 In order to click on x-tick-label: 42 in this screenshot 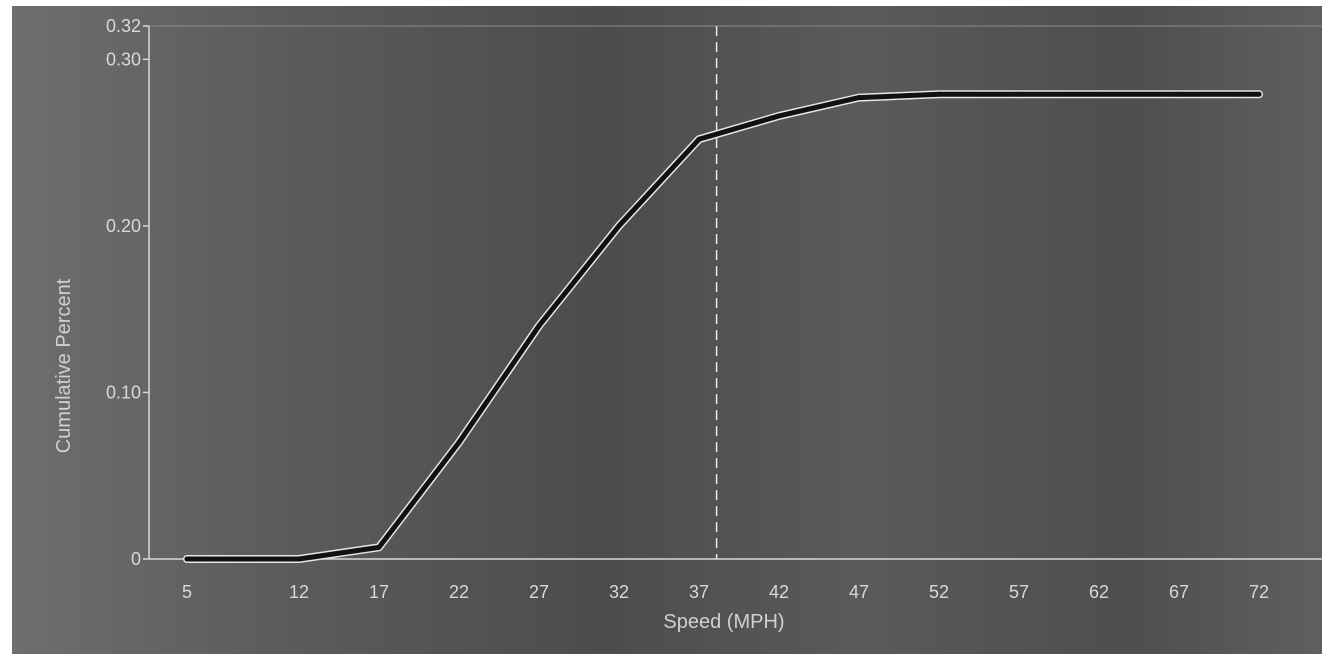, I will do `click(779, 592)`.